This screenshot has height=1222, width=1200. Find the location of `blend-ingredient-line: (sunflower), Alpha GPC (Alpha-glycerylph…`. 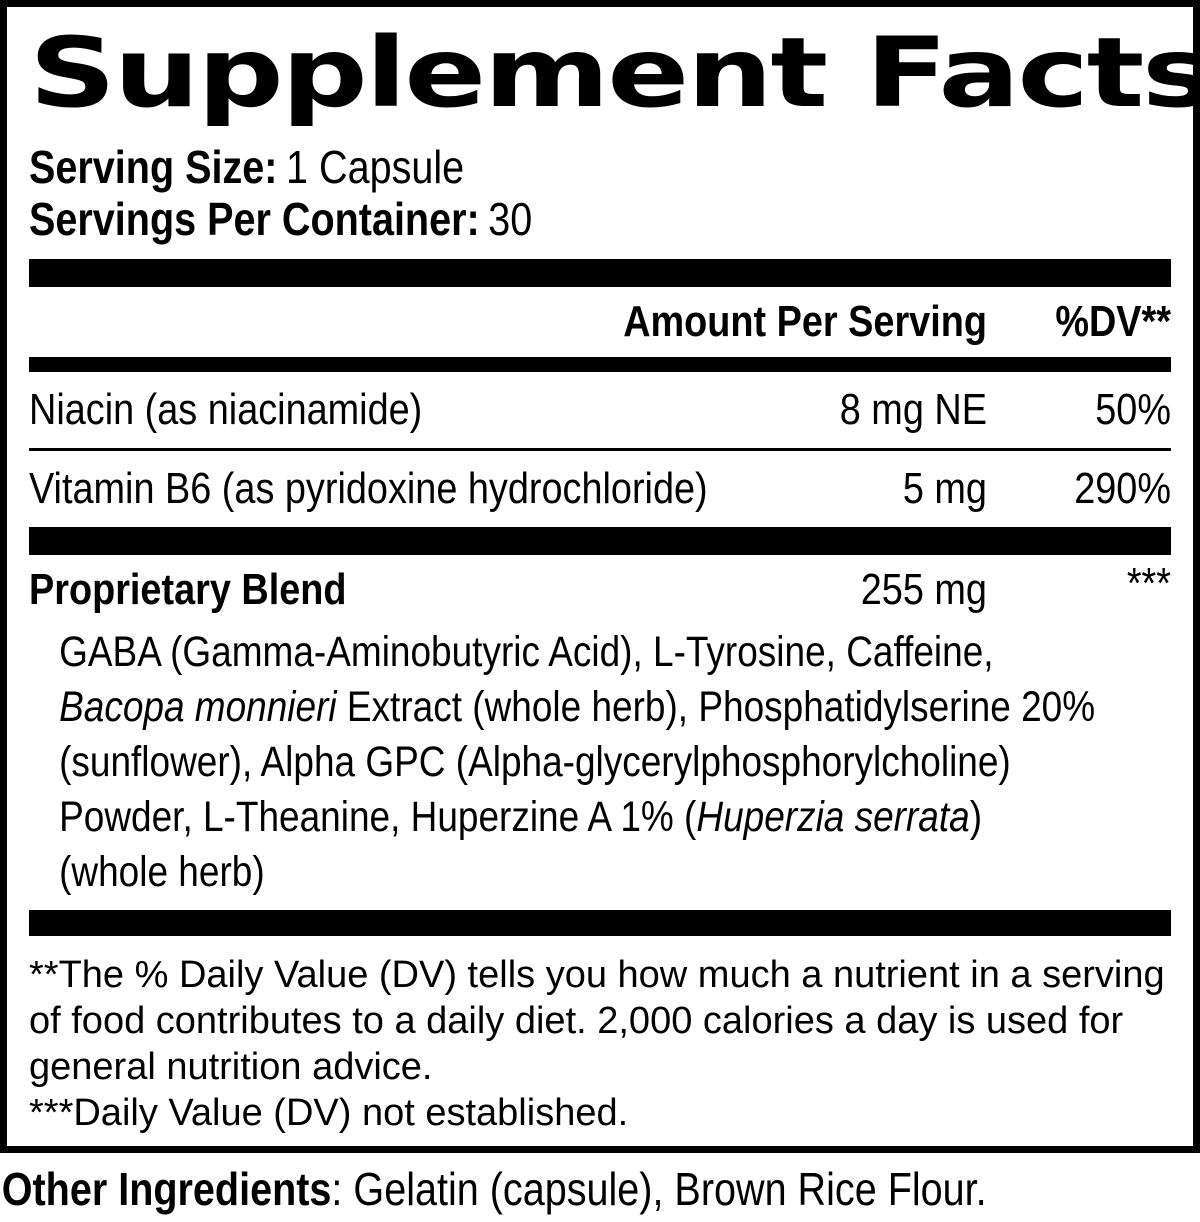

blend-ingredient-line: (sunflower), Alpha GPC (Alpha-glycerylph… is located at coordinates (535, 762).